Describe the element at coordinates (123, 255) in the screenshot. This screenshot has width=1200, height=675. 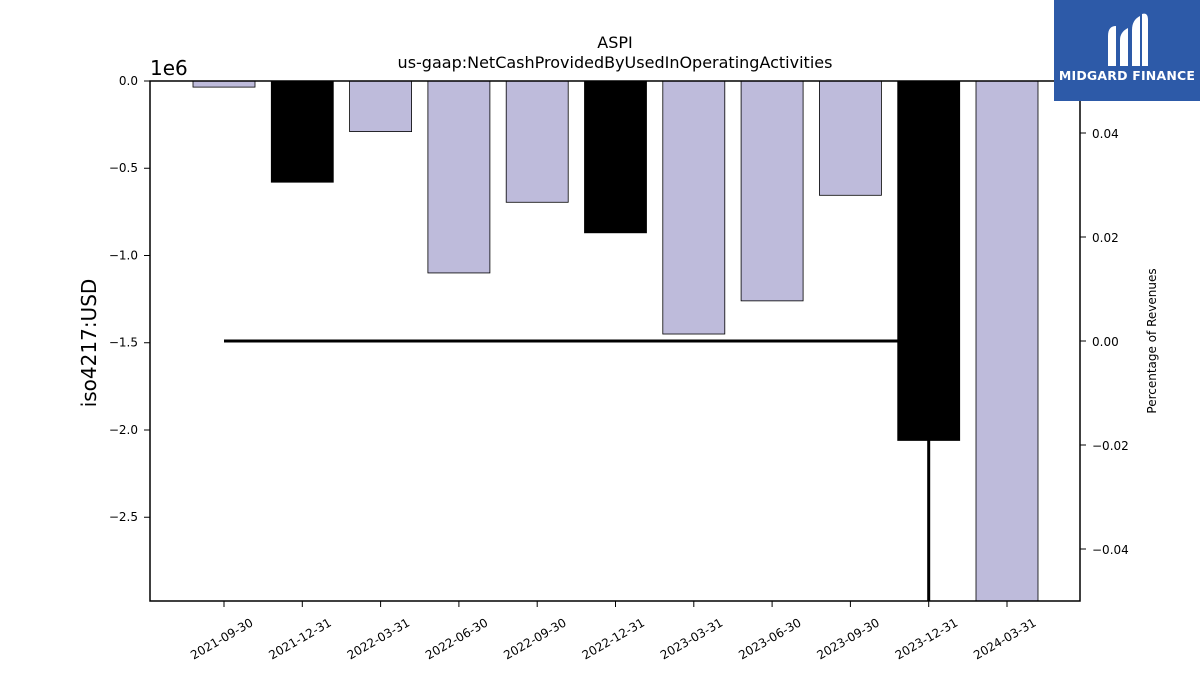
I see `left-tick-label: −1.0` at that location.